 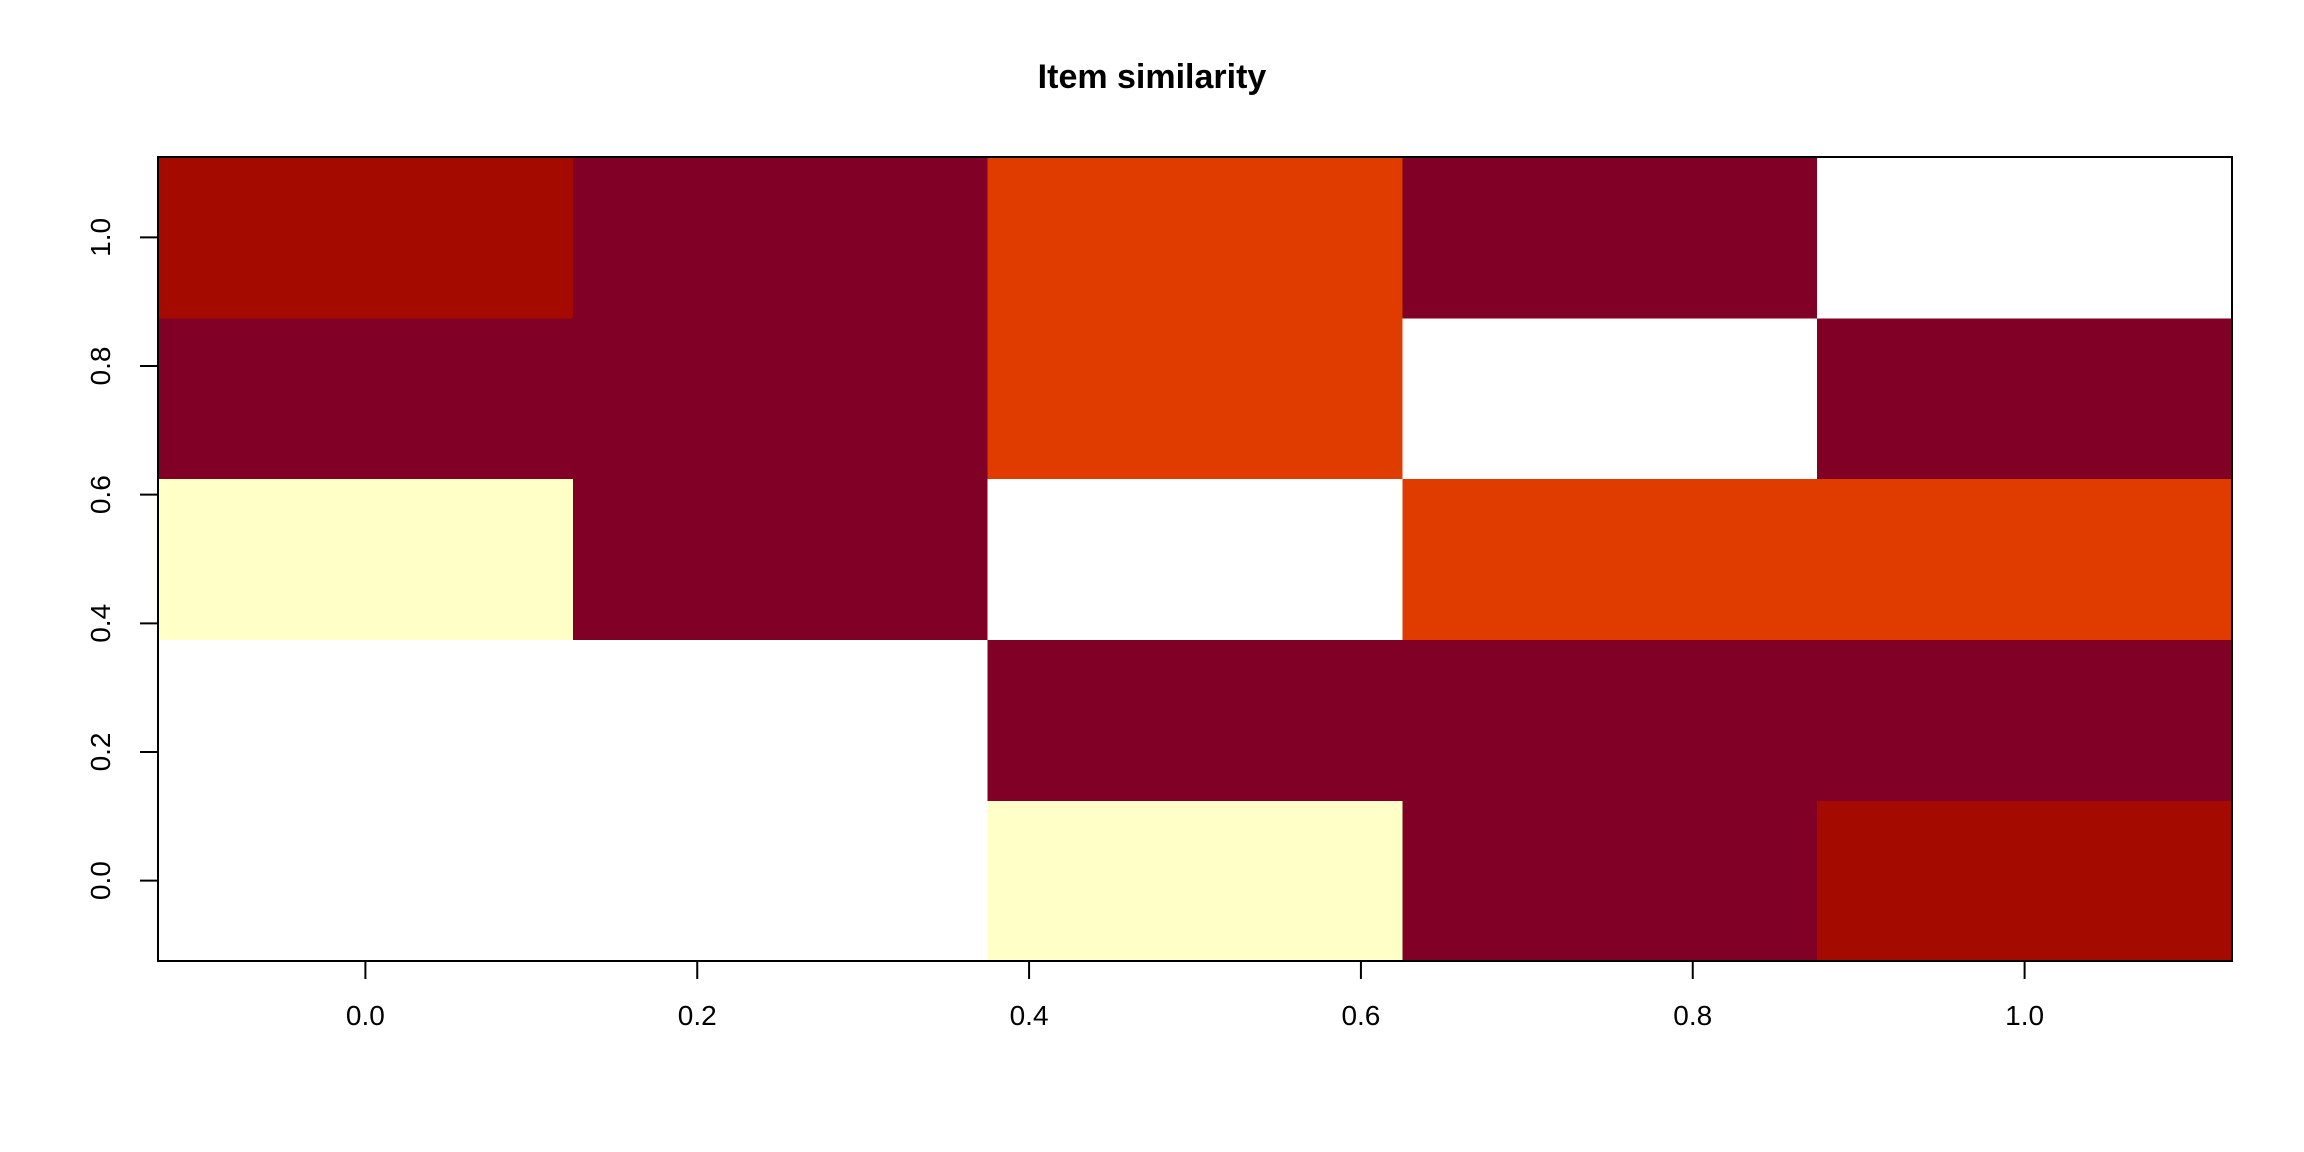 I want to click on x-tick-label: 0.8, so click(x=1692, y=1015).